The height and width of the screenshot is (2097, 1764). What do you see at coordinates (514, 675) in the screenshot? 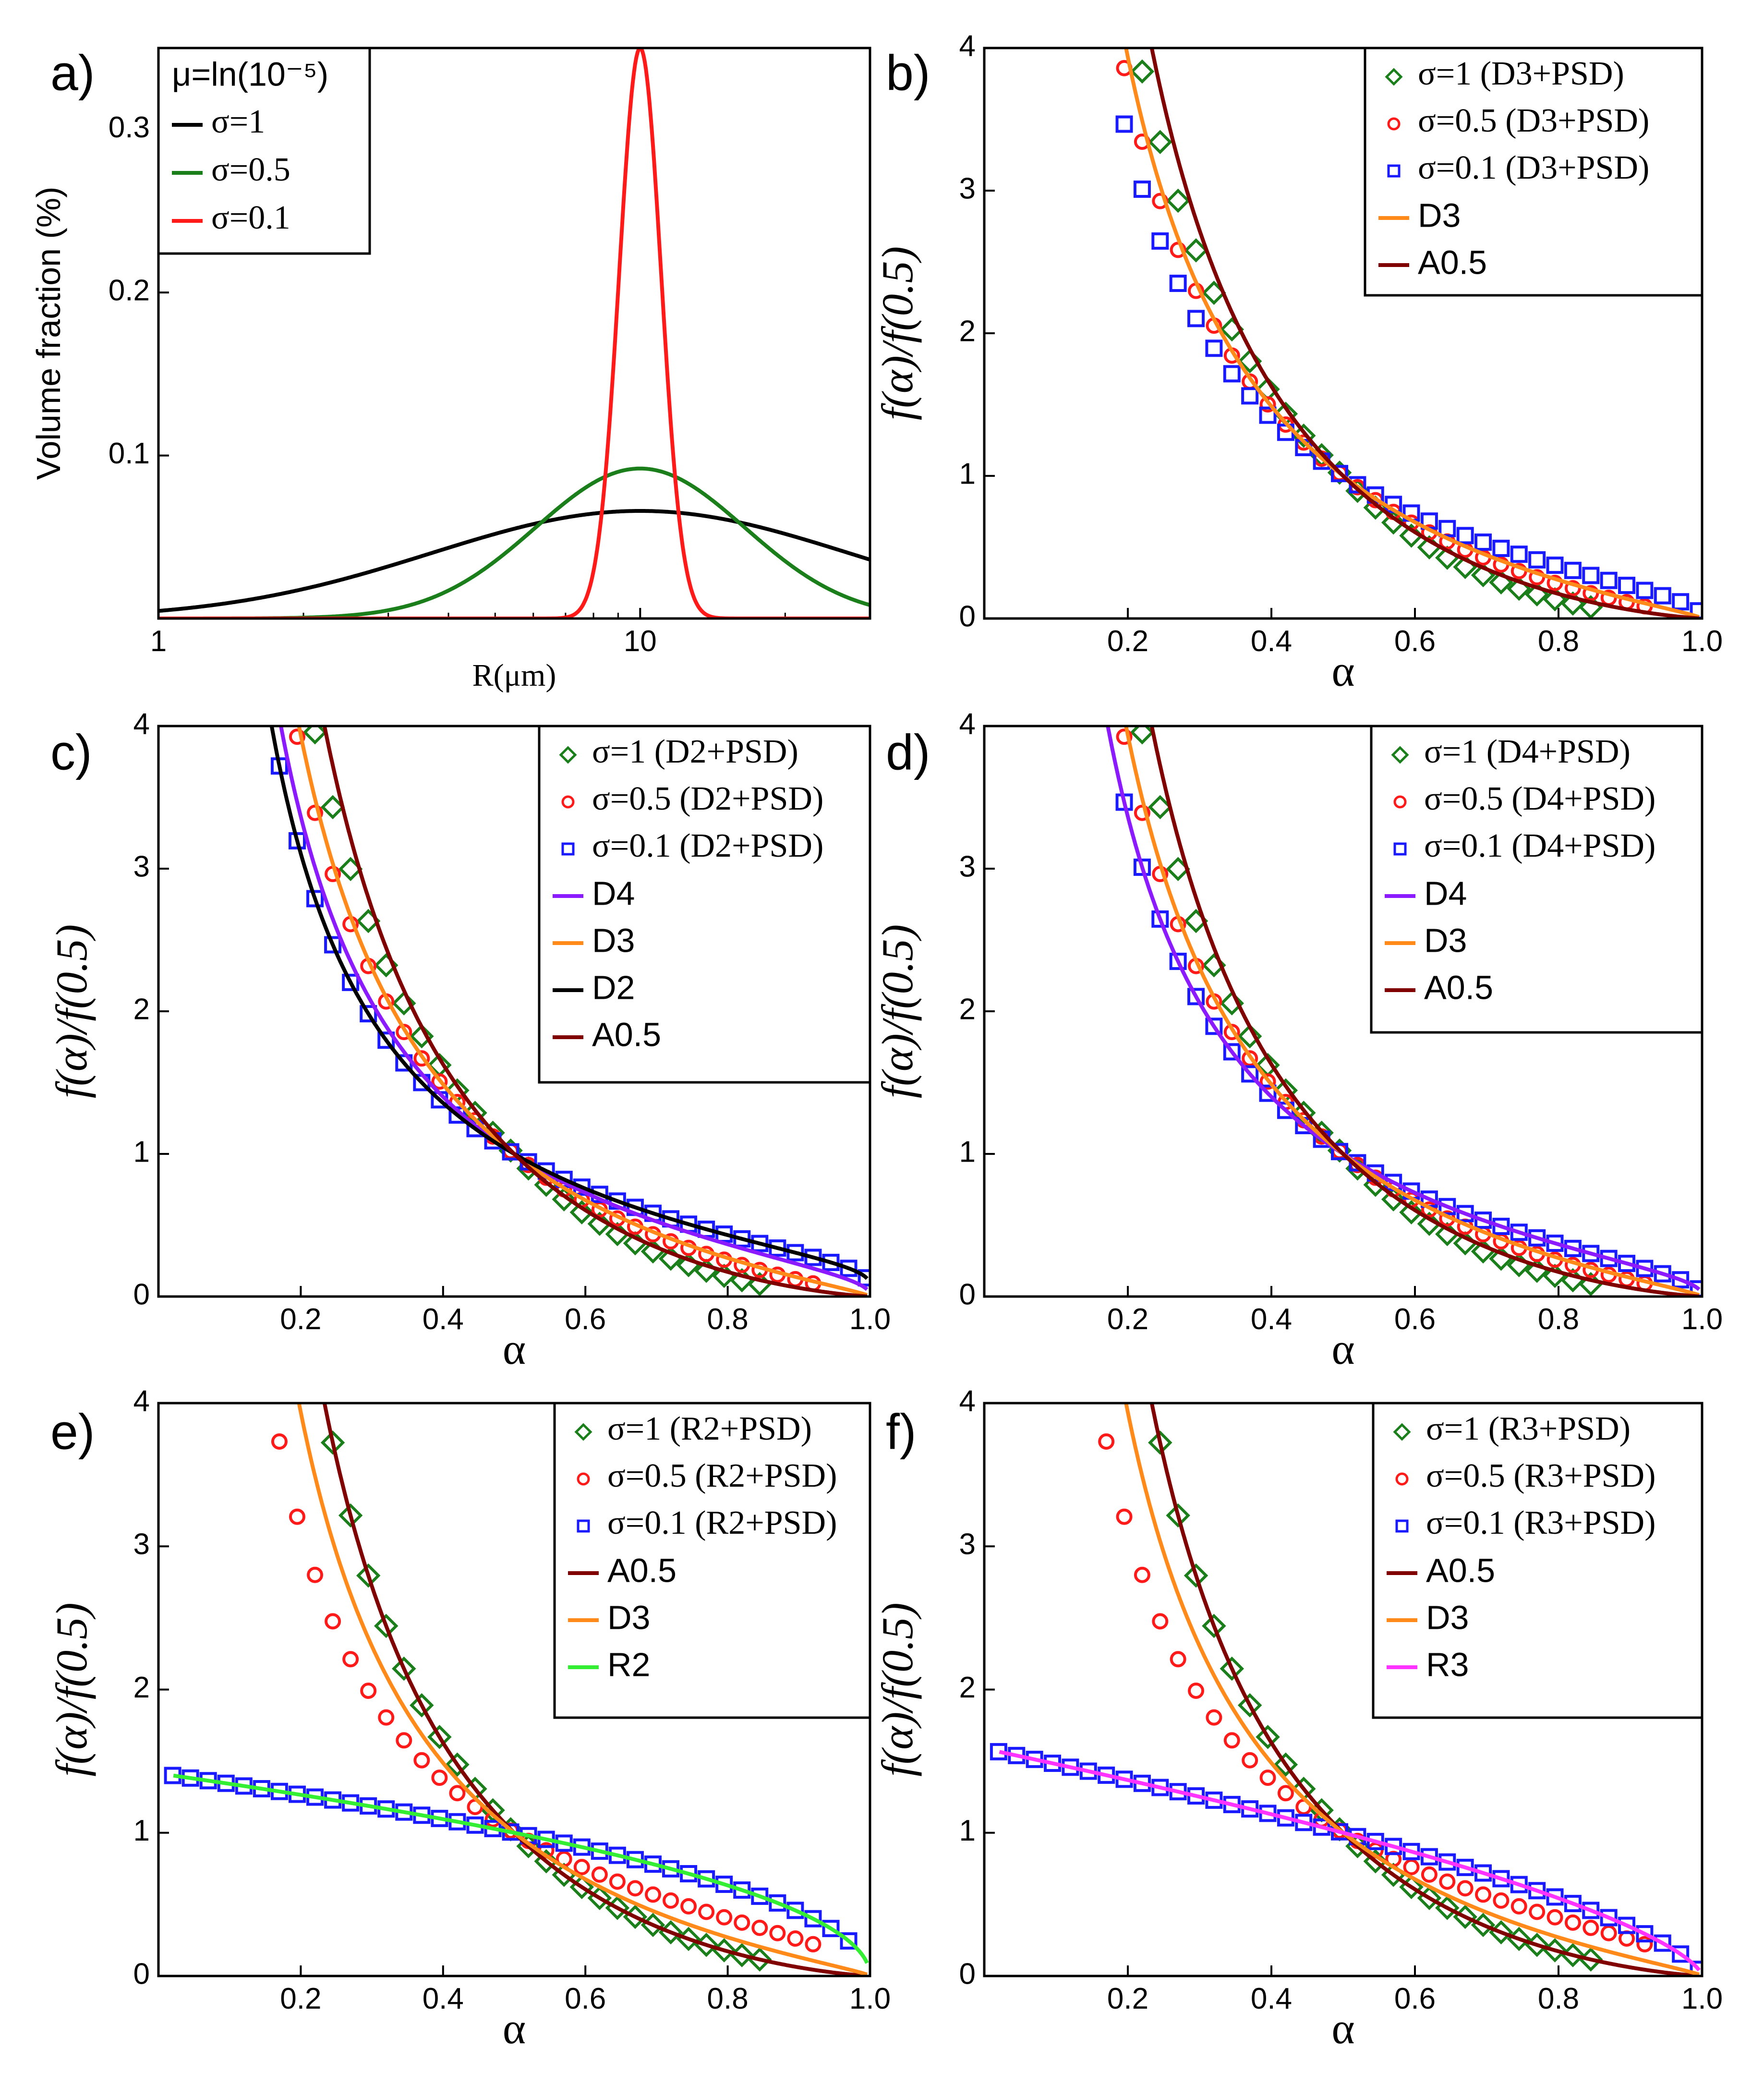
I see `x-axis-label: R(μm)` at bounding box center [514, 675].